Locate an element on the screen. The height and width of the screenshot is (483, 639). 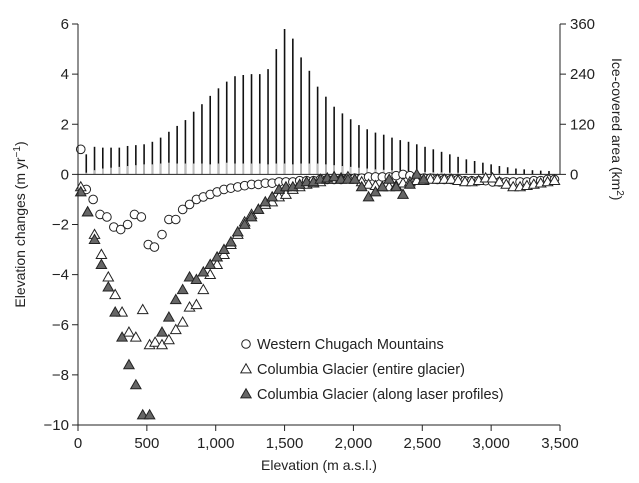
x-tick-label: 500 is located at coordinates (146, 443).